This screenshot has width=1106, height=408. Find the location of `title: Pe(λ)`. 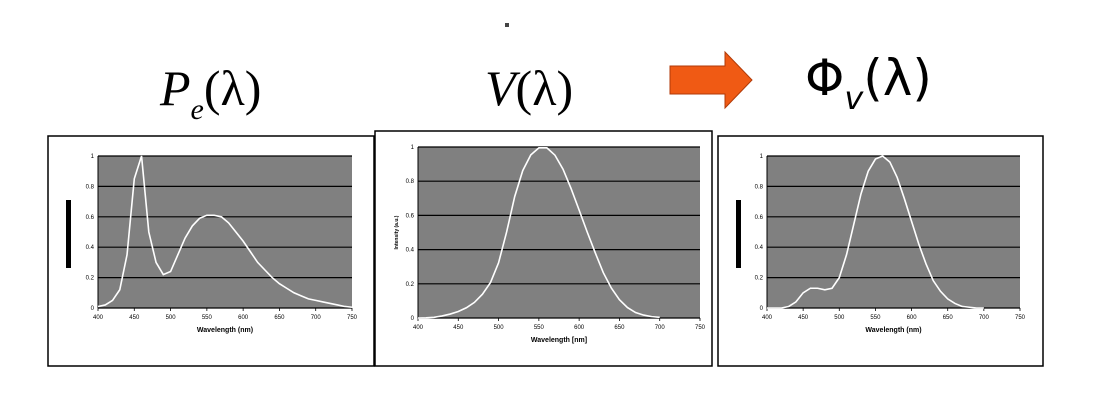

title: Pe(λ) is located at coordinates (210, 93).